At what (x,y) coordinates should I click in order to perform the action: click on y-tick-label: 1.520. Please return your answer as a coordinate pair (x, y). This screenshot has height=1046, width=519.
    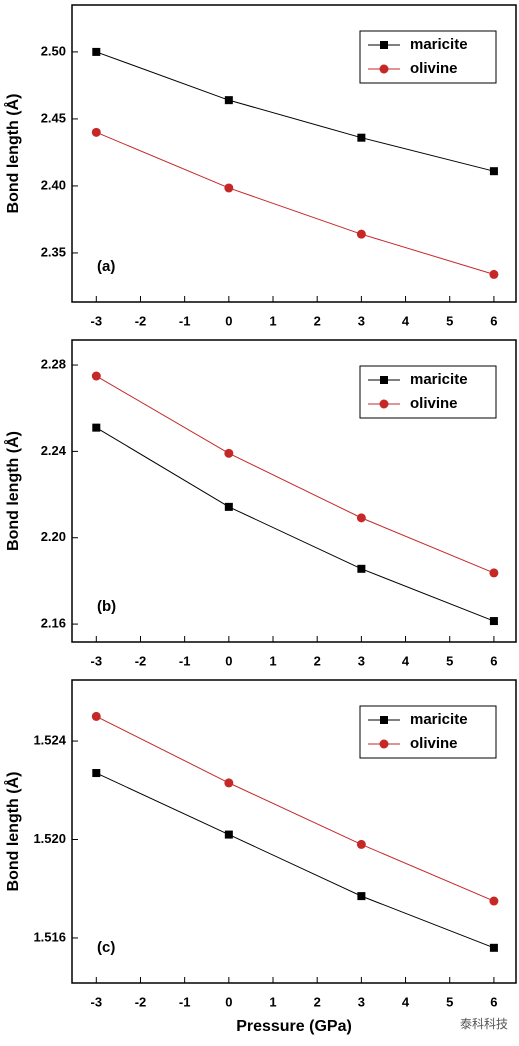
    Looking at the image, I should click on (49, 838).